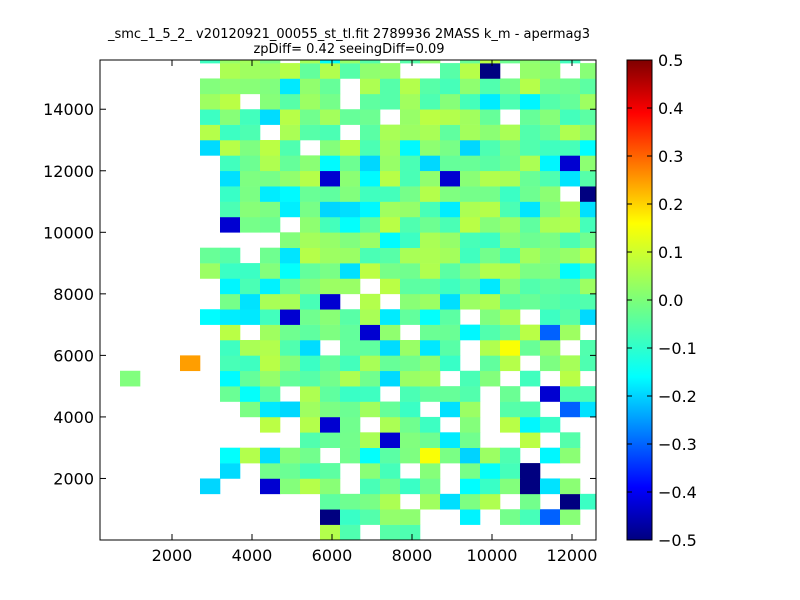 This screenshot has width=800, height=600. What do you see at coordinates (252, 555) in the screenshot?
I see `x-tick-label: 4000` at bounding box center [252, 555].